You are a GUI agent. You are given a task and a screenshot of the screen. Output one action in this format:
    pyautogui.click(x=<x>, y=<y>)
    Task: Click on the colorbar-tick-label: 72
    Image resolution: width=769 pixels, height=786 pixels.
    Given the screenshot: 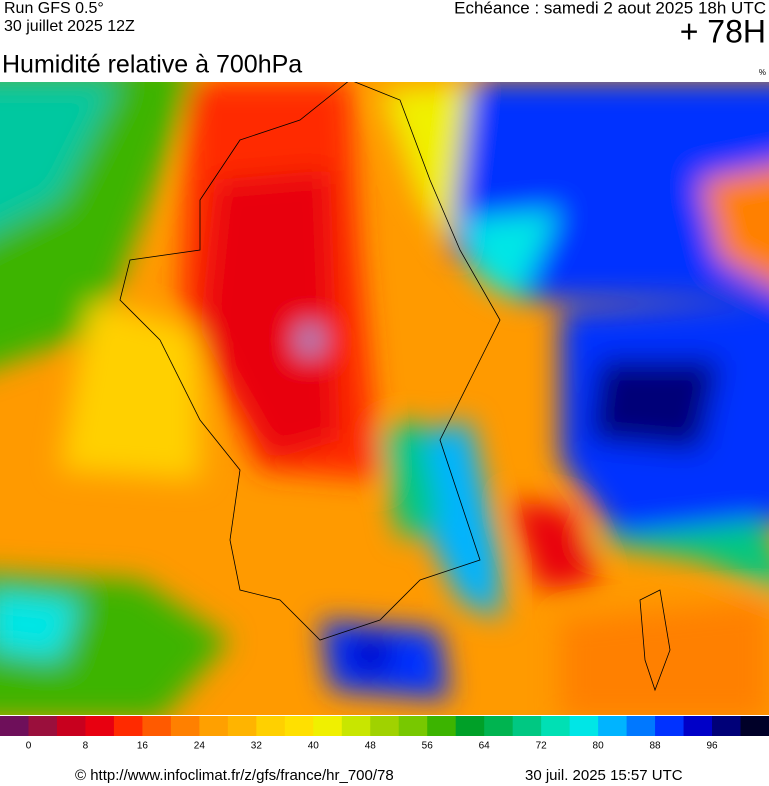 What is the action you would take?
    pyautogui.click(x=542, y=746)
    